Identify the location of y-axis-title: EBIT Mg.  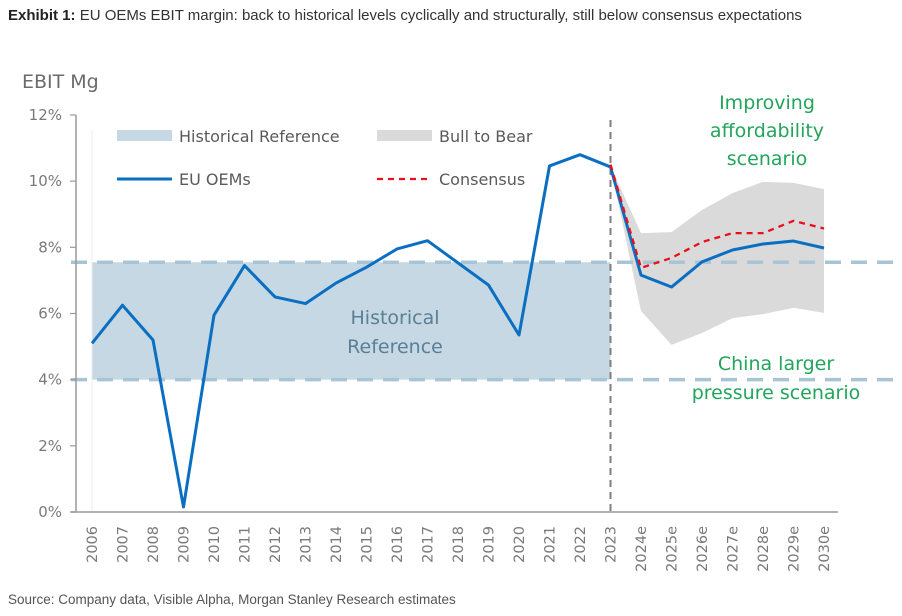
(60, 82).